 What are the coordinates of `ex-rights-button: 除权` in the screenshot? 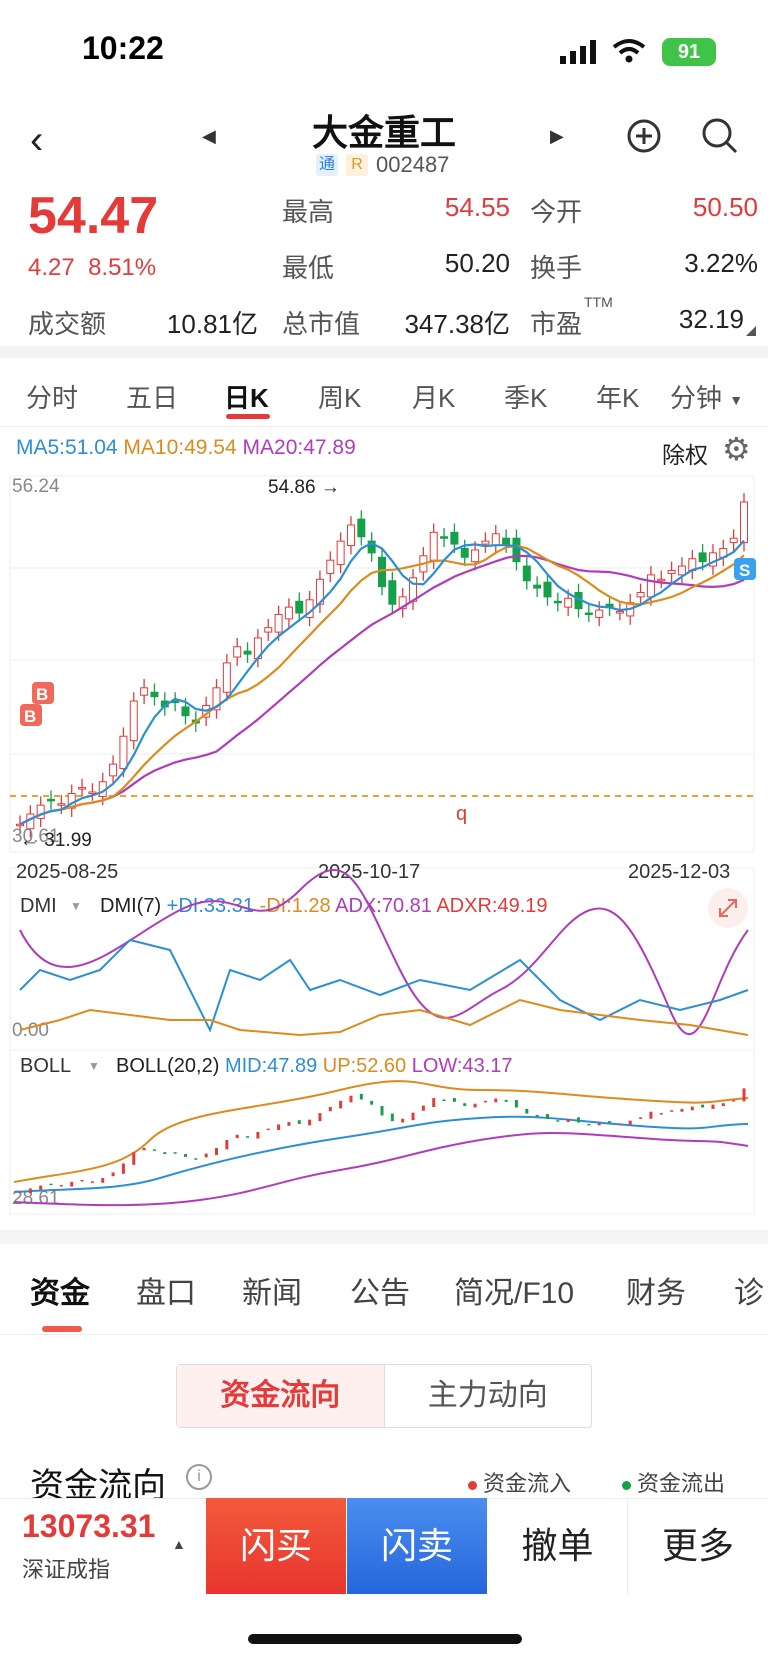 It's located at (685, 455).